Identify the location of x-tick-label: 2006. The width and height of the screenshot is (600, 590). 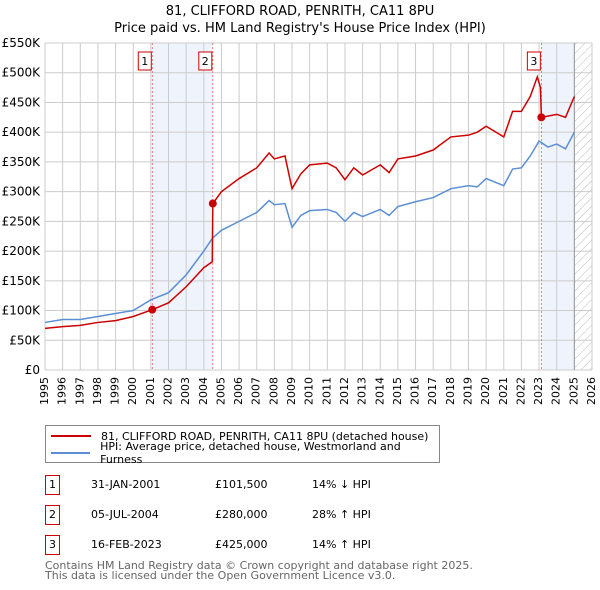
(238, 391).